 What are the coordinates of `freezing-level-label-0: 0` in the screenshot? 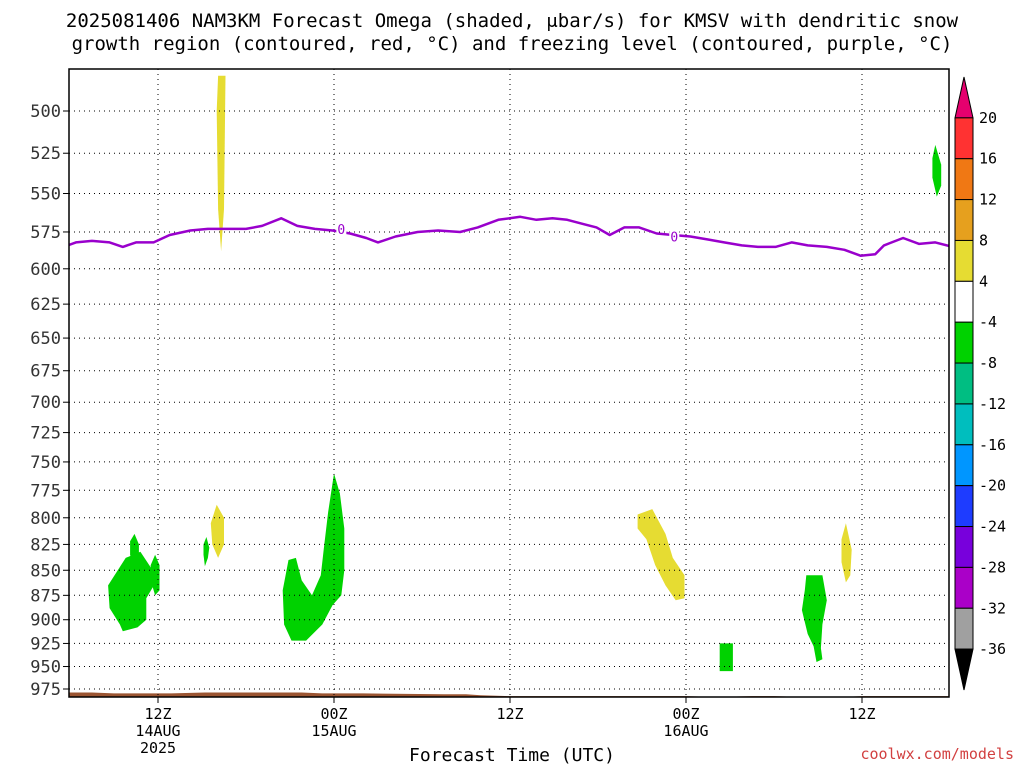 It's located at (341, 230).